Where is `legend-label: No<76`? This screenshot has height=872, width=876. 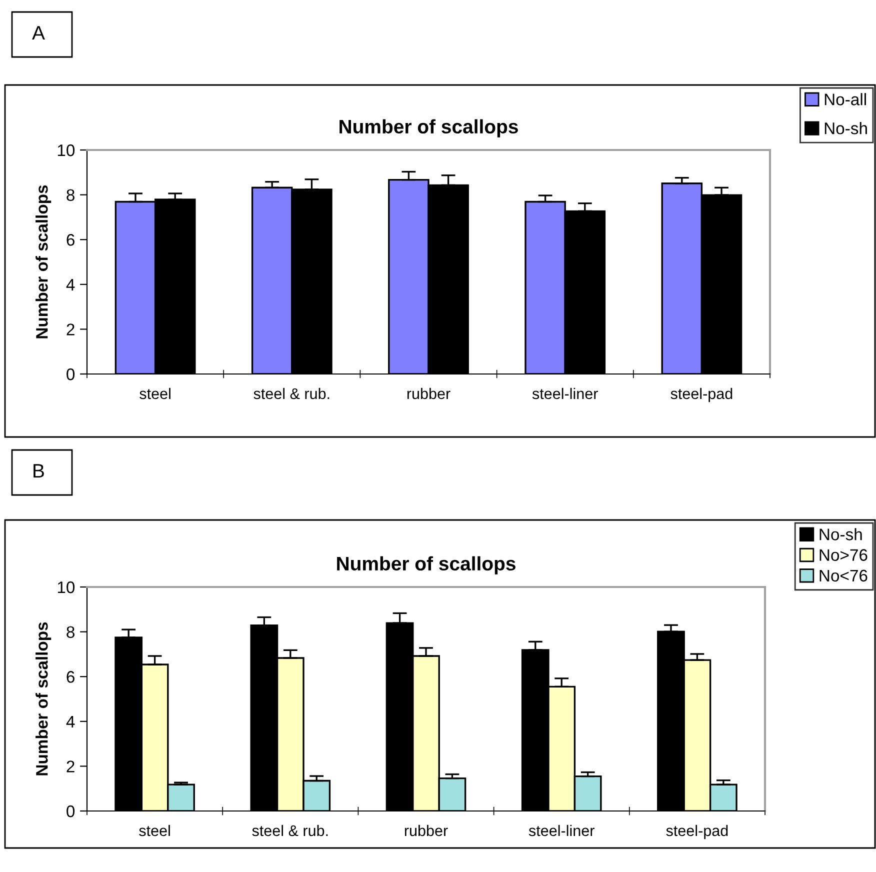
legend-label: No<76 is located at coordinates (844, 576).